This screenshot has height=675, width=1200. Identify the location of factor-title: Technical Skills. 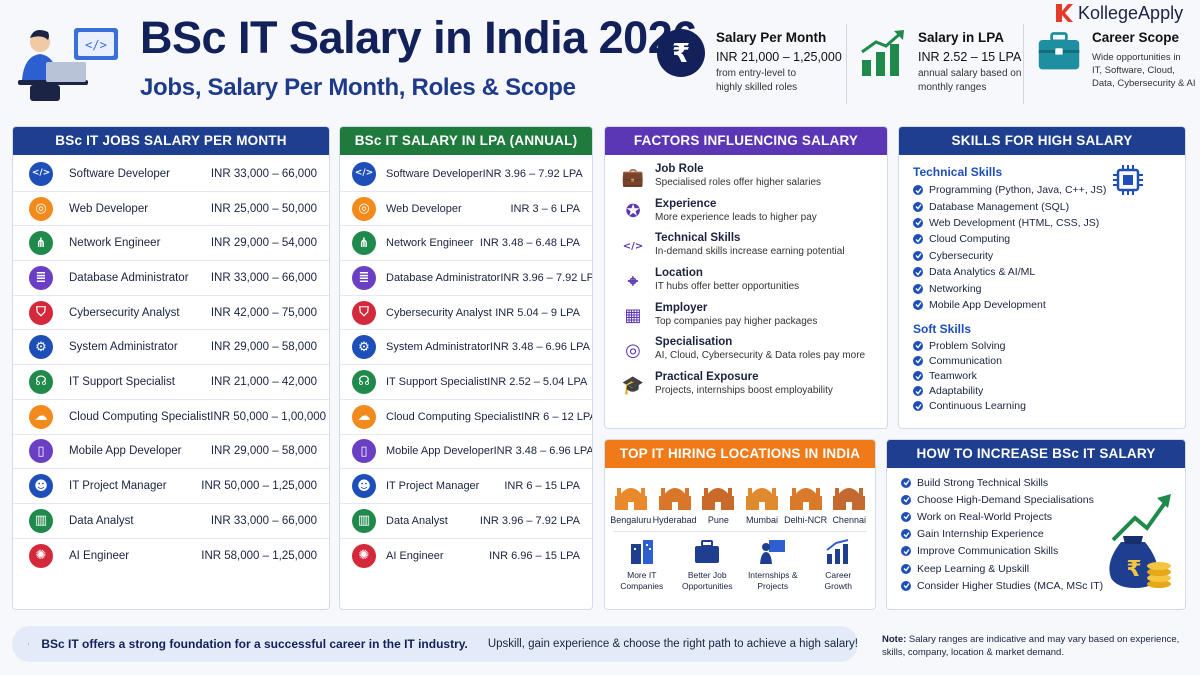
(698, 238).